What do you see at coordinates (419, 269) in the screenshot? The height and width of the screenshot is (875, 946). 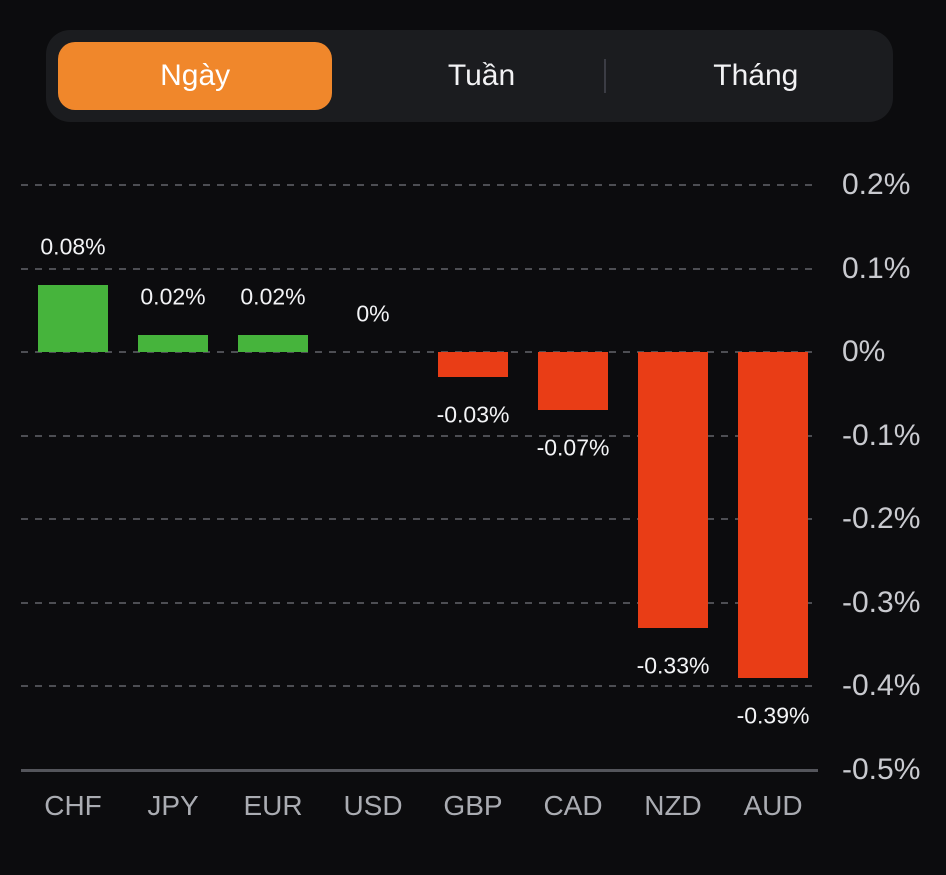 I see `gridline-0.1%` at bounding box center [419, 269].